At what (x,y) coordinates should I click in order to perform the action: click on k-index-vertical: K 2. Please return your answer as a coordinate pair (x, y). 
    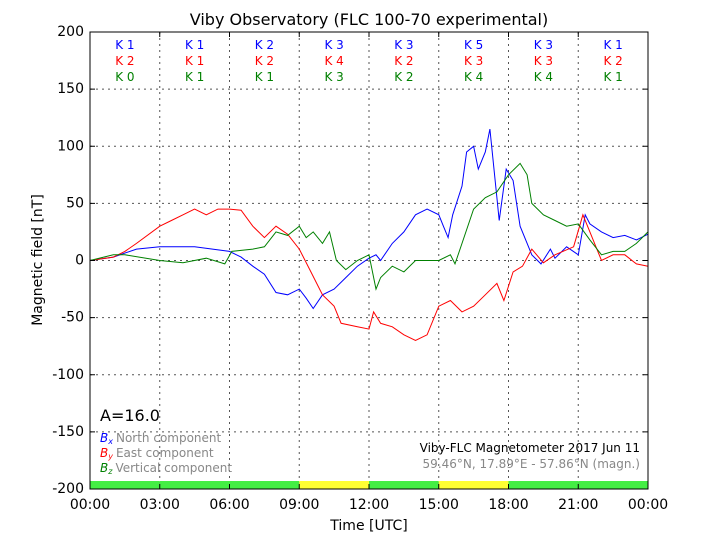
    Looking at the image, I should click on (403, 77).